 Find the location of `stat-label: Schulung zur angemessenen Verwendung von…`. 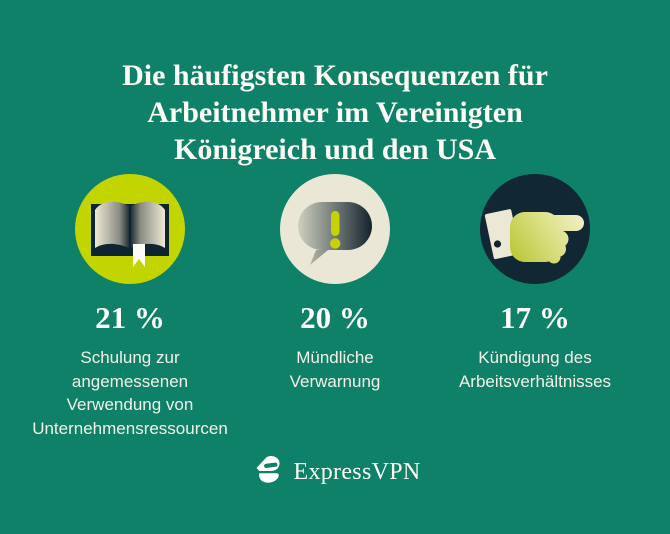

stat-label: Schulung zur angemessenen Verwendung von… is located at coordinates (130, 393).